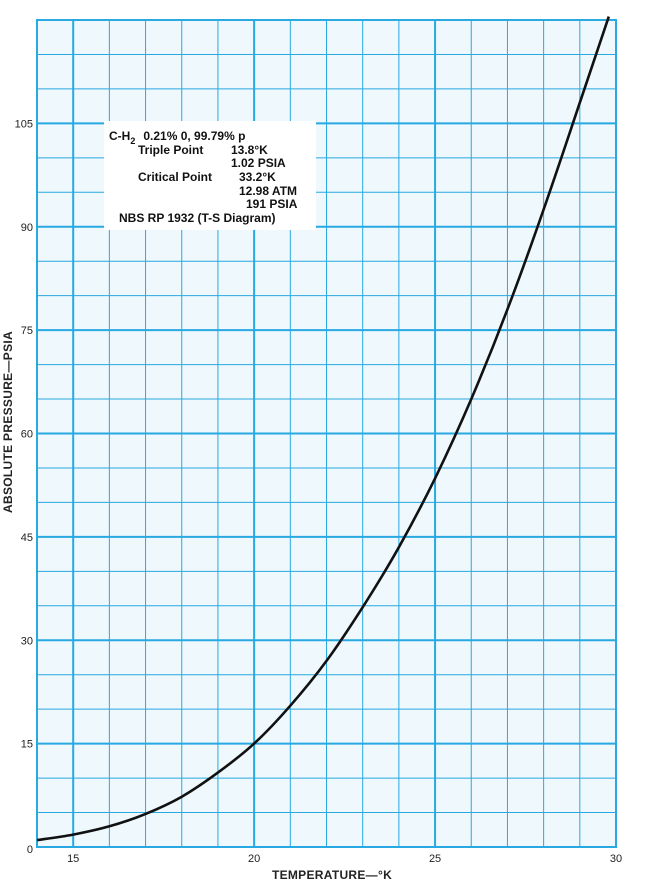 The height and width of the screenshot is (884, 649). I want to click on y-axis-title: ABSOLUTE PRESSURE—PSIA, so click(8, 422).